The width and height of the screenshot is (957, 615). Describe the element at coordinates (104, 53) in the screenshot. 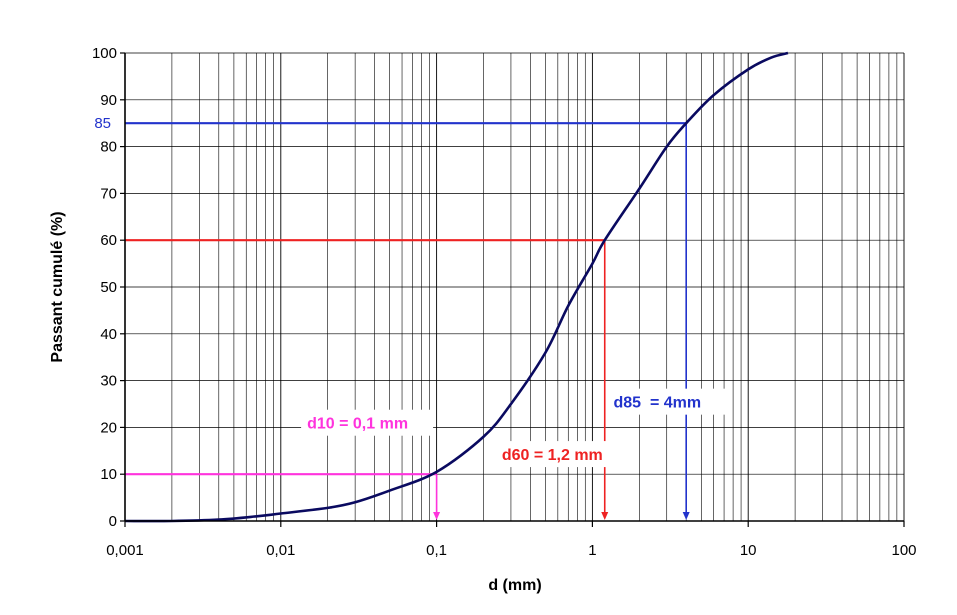

I see `y-tick-label: 100` at that location.